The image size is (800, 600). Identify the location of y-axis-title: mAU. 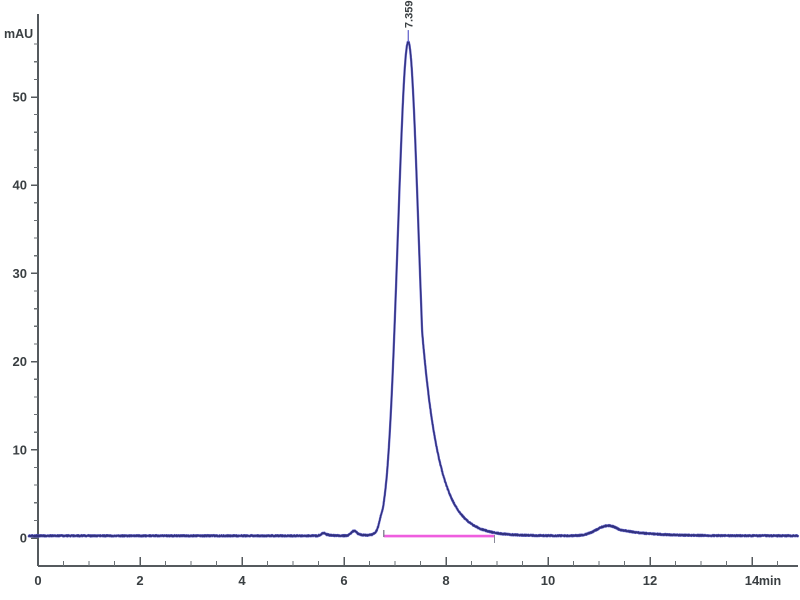
(18, 34).